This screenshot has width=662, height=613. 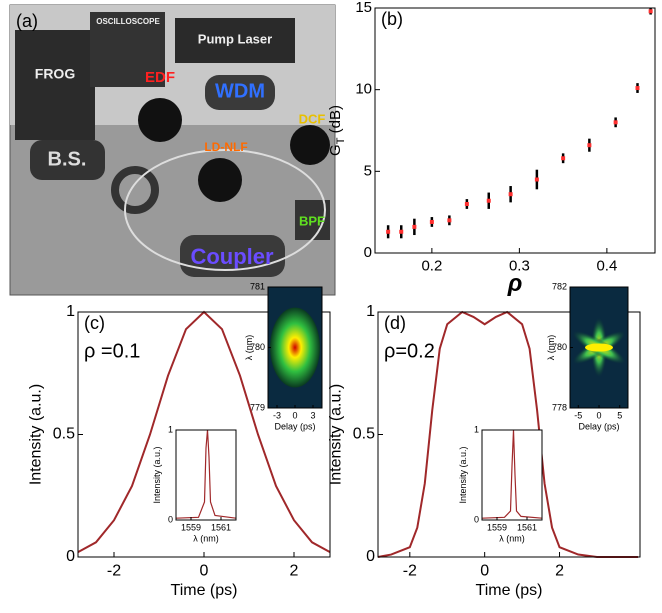 What do you see at coordinates (55, 74) in the screenshot?
I see `component-label: FROG` at bounding box center [55, 74].